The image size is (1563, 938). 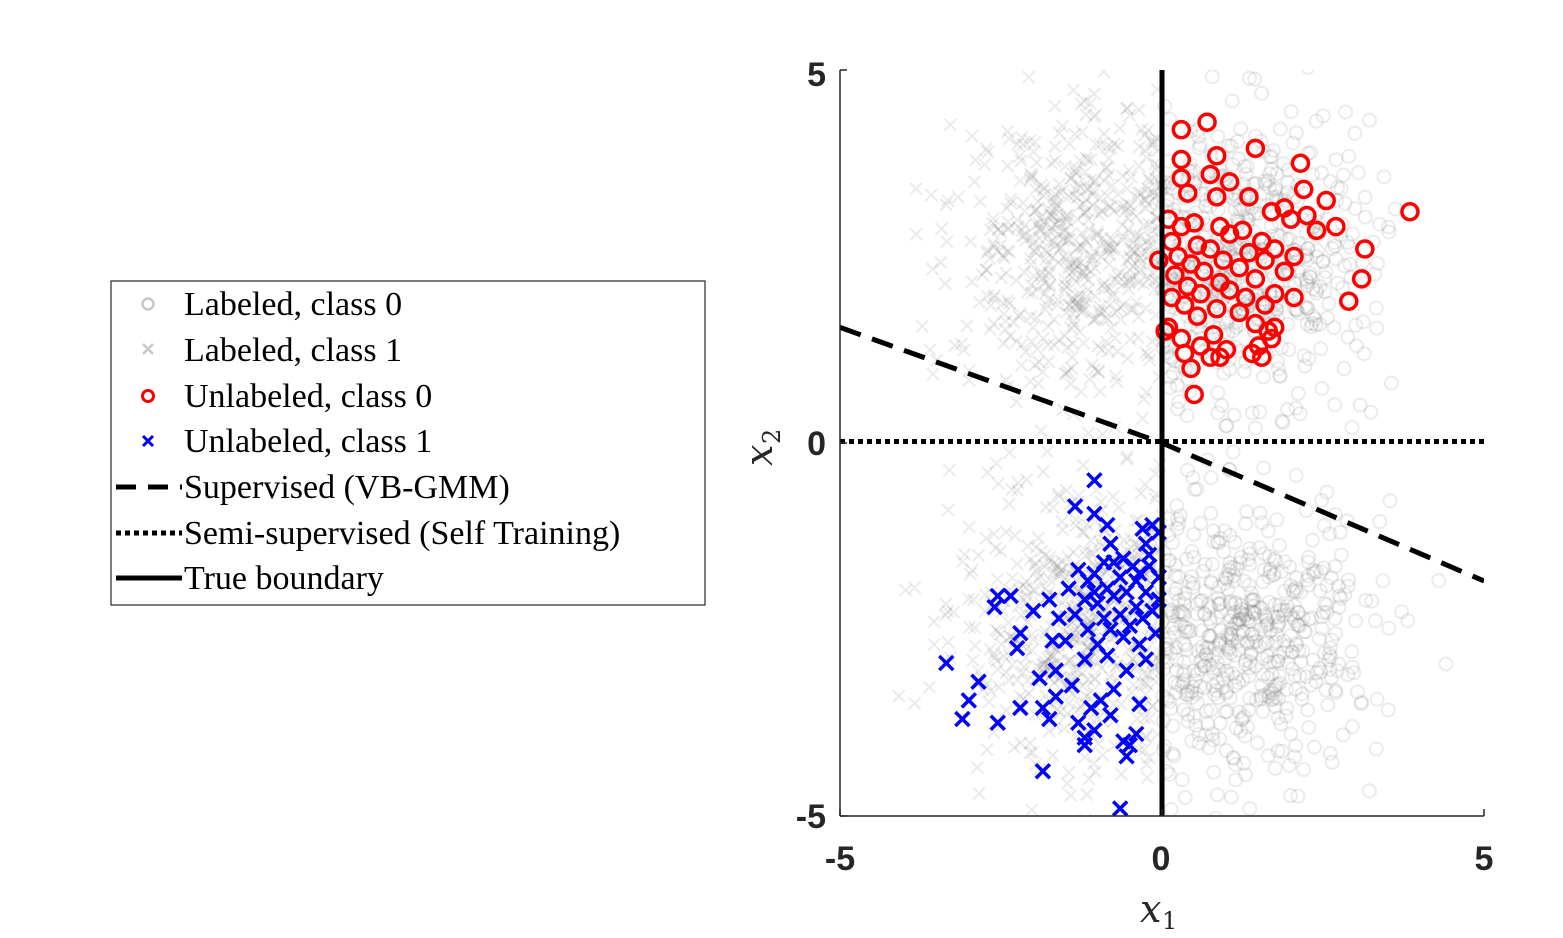 I want to click on legend-label: Labeled, class 1, so click(x=293, y=350).